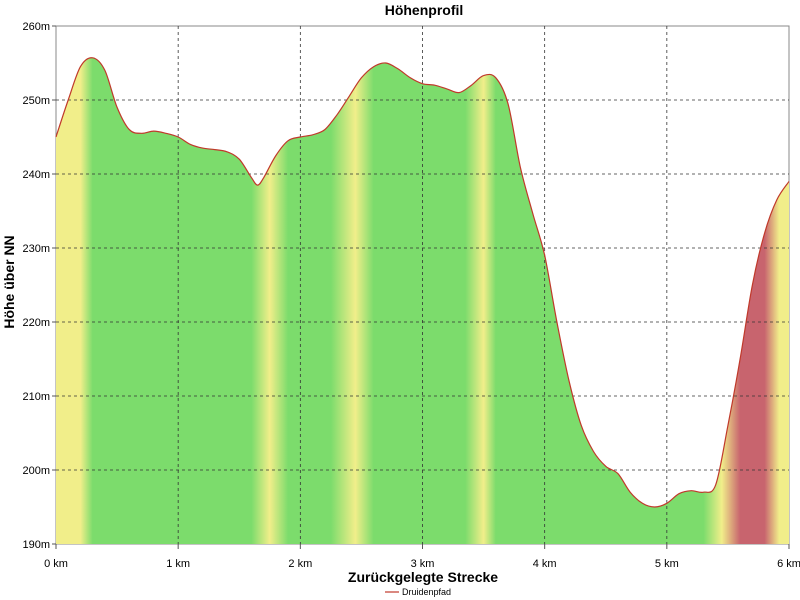 This screenshot has width=800, height=600. I want to click on y-tick-label: 230m, so click(36, 249).